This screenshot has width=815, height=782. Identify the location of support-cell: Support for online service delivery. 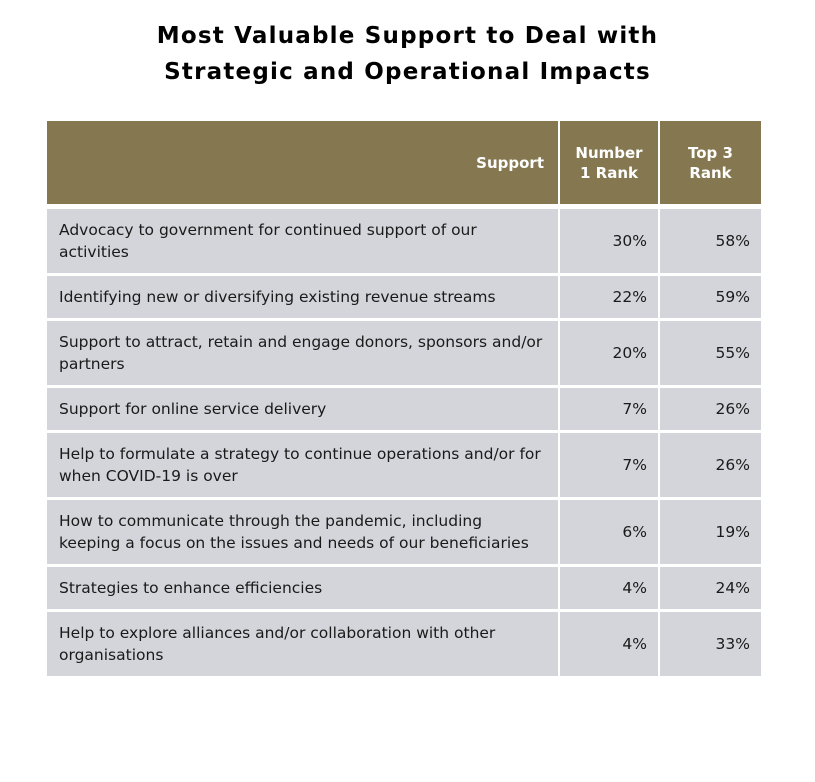
(303, 409).